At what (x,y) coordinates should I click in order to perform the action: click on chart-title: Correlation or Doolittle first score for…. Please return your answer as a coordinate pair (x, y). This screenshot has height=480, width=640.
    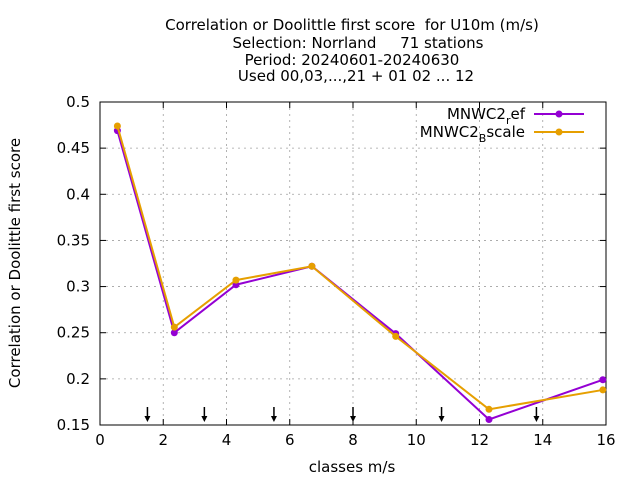
    Looking at the image, I should click on (352, 50).